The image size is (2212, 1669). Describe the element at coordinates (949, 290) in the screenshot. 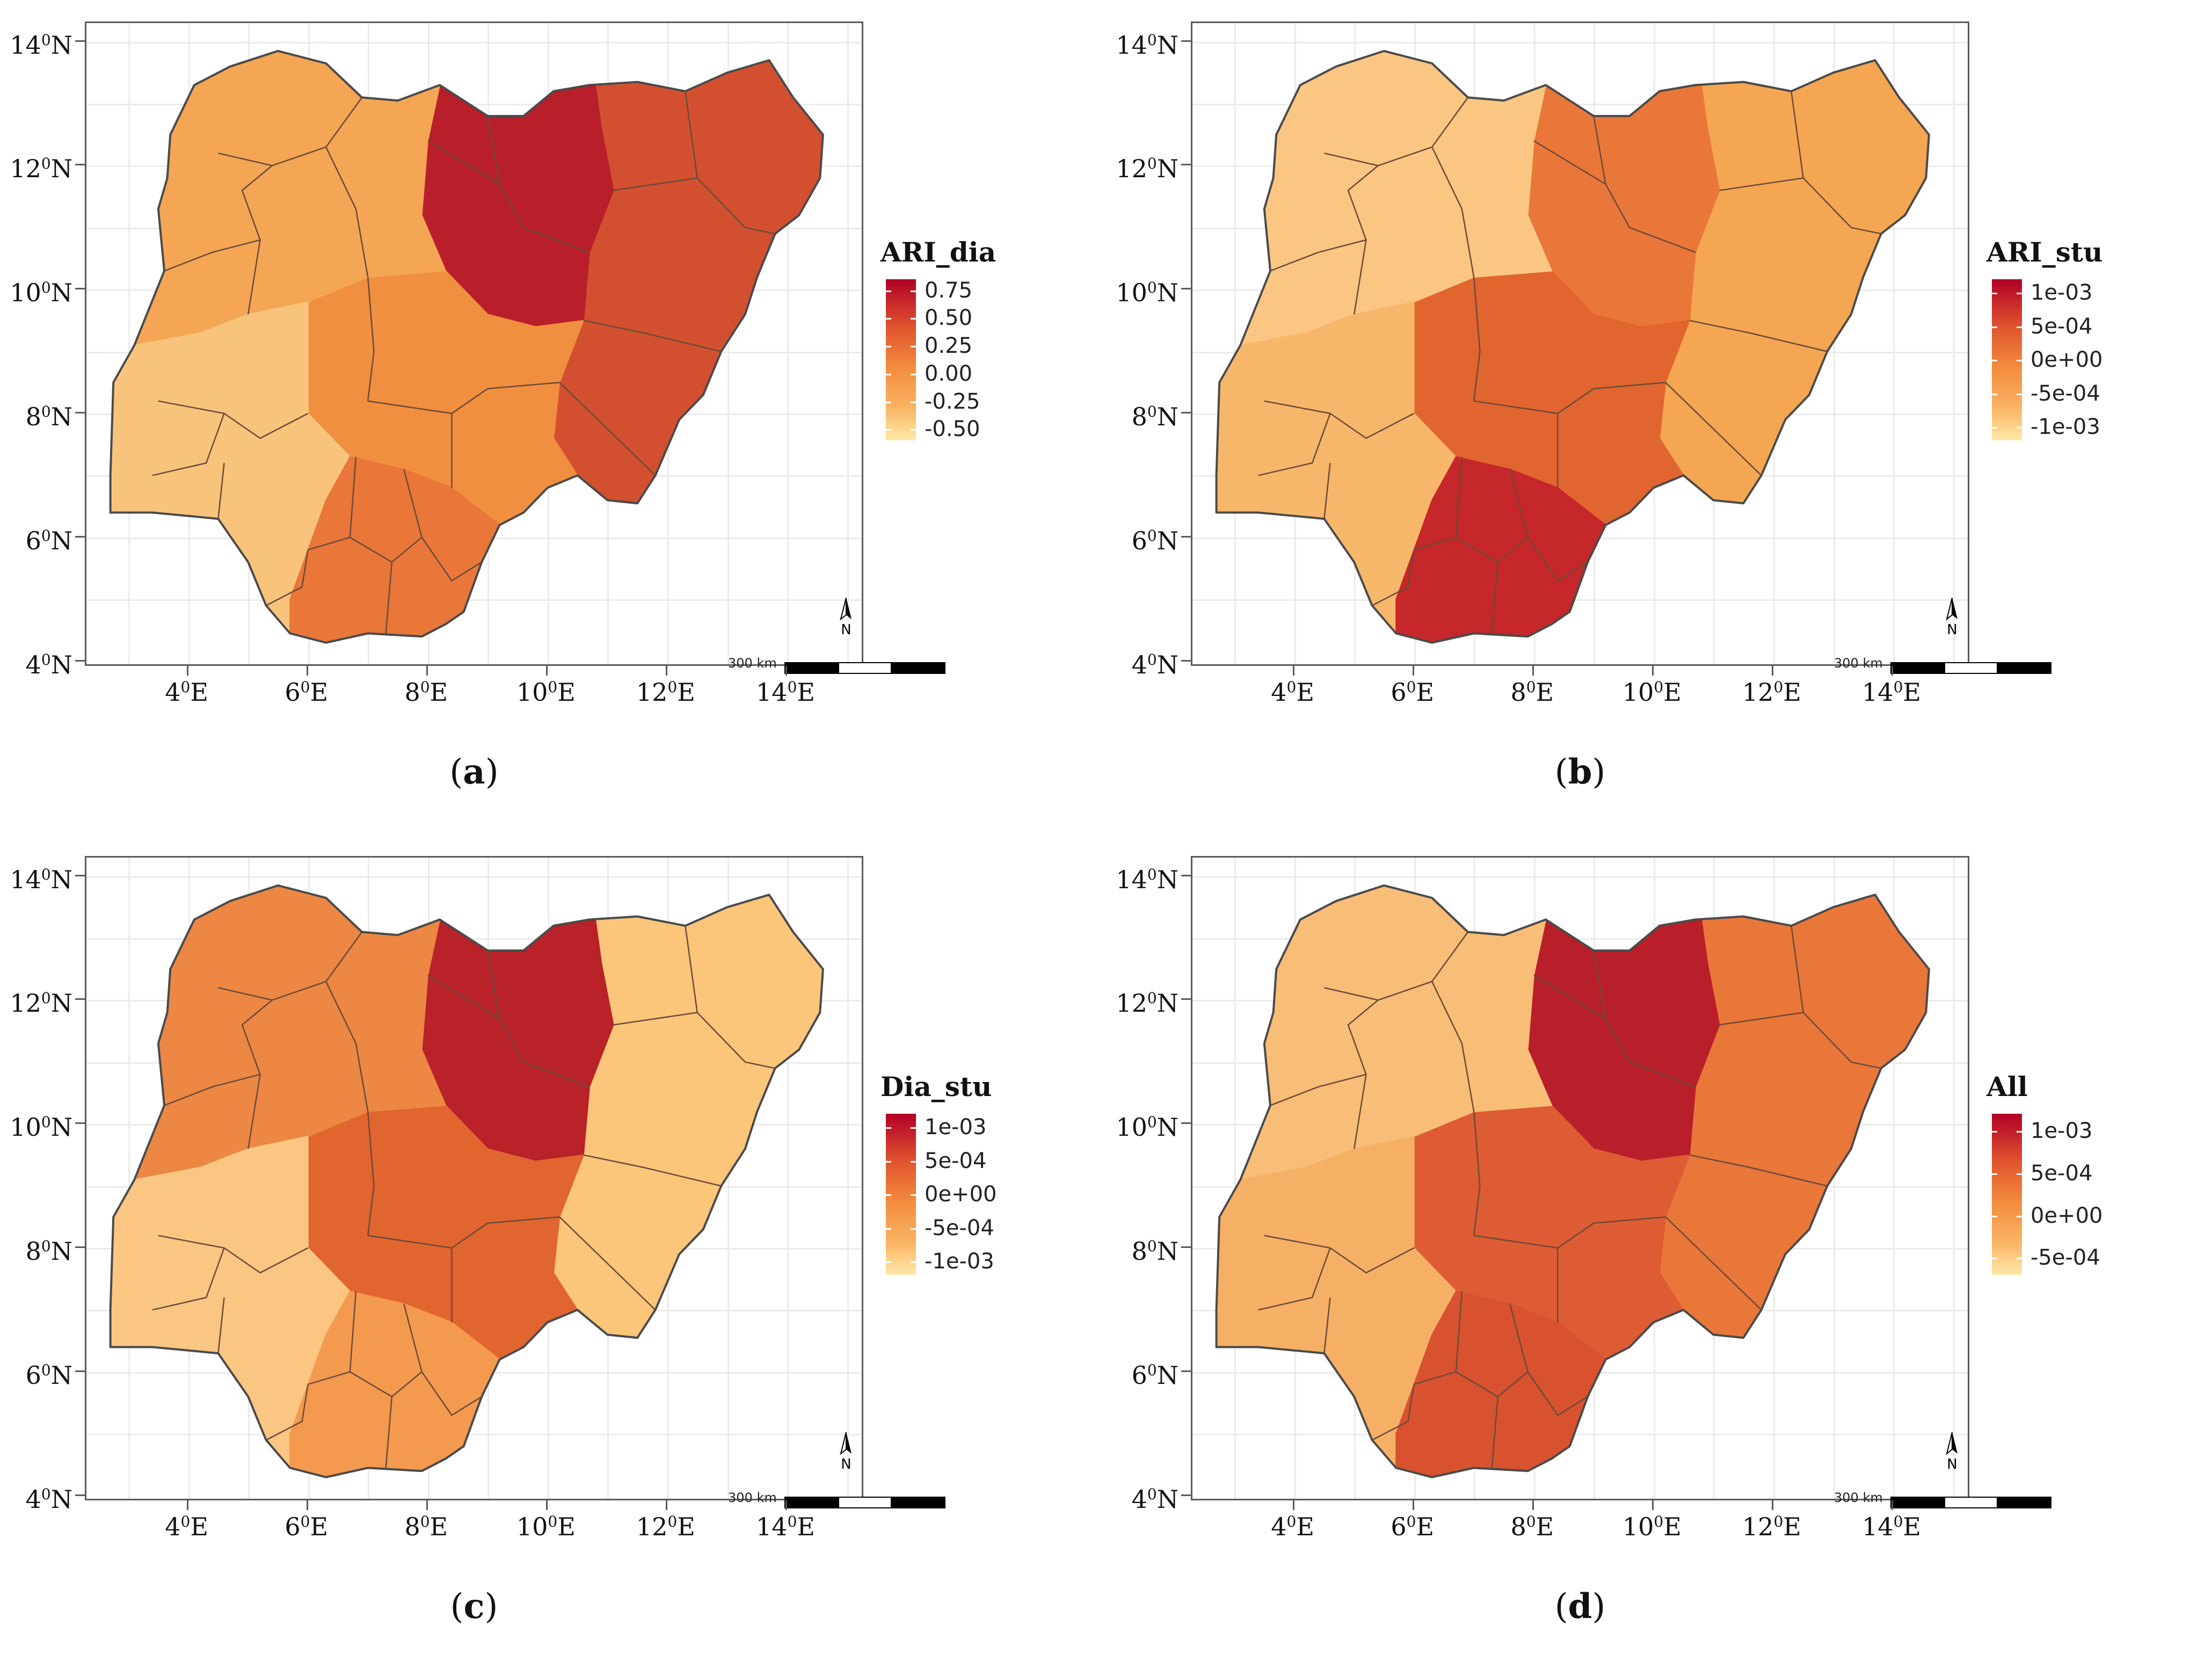

I see `legend-label: 0.75` at that location.